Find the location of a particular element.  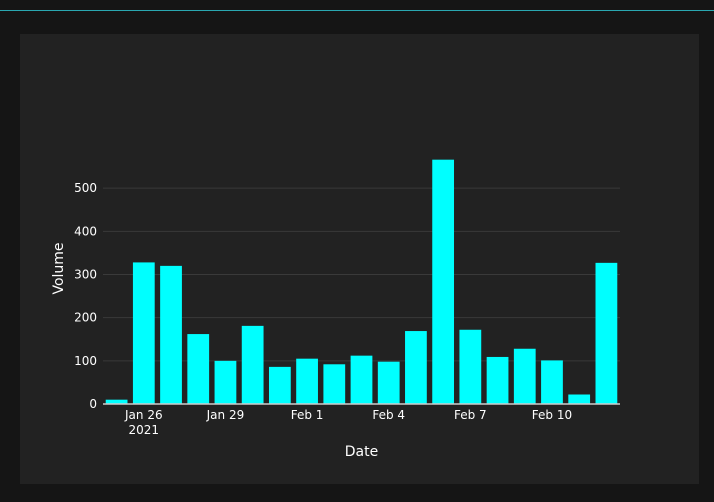

y-tick-label: 500 is located at coordinates (85, 188).